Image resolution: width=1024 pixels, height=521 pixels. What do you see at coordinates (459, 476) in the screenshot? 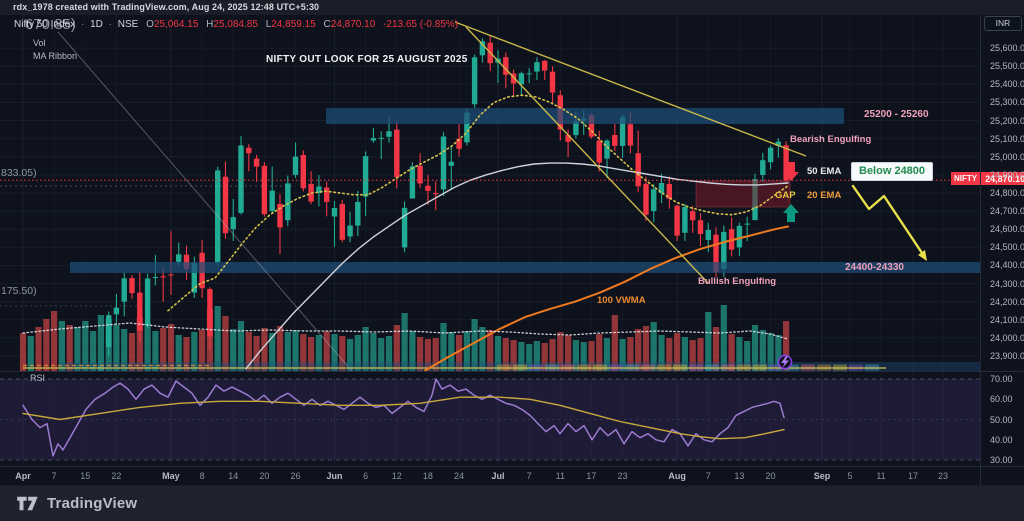
I see `time-tick-label: 24` at bounding box center [459, 476].